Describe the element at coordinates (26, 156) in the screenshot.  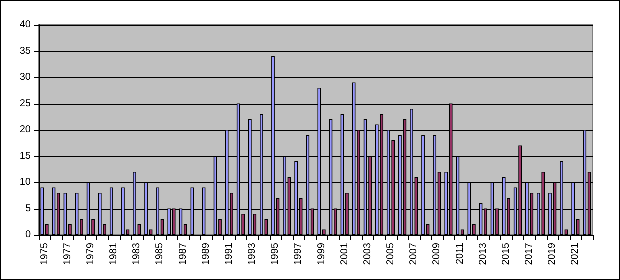
I see `y-tick-label: 15` at that location.